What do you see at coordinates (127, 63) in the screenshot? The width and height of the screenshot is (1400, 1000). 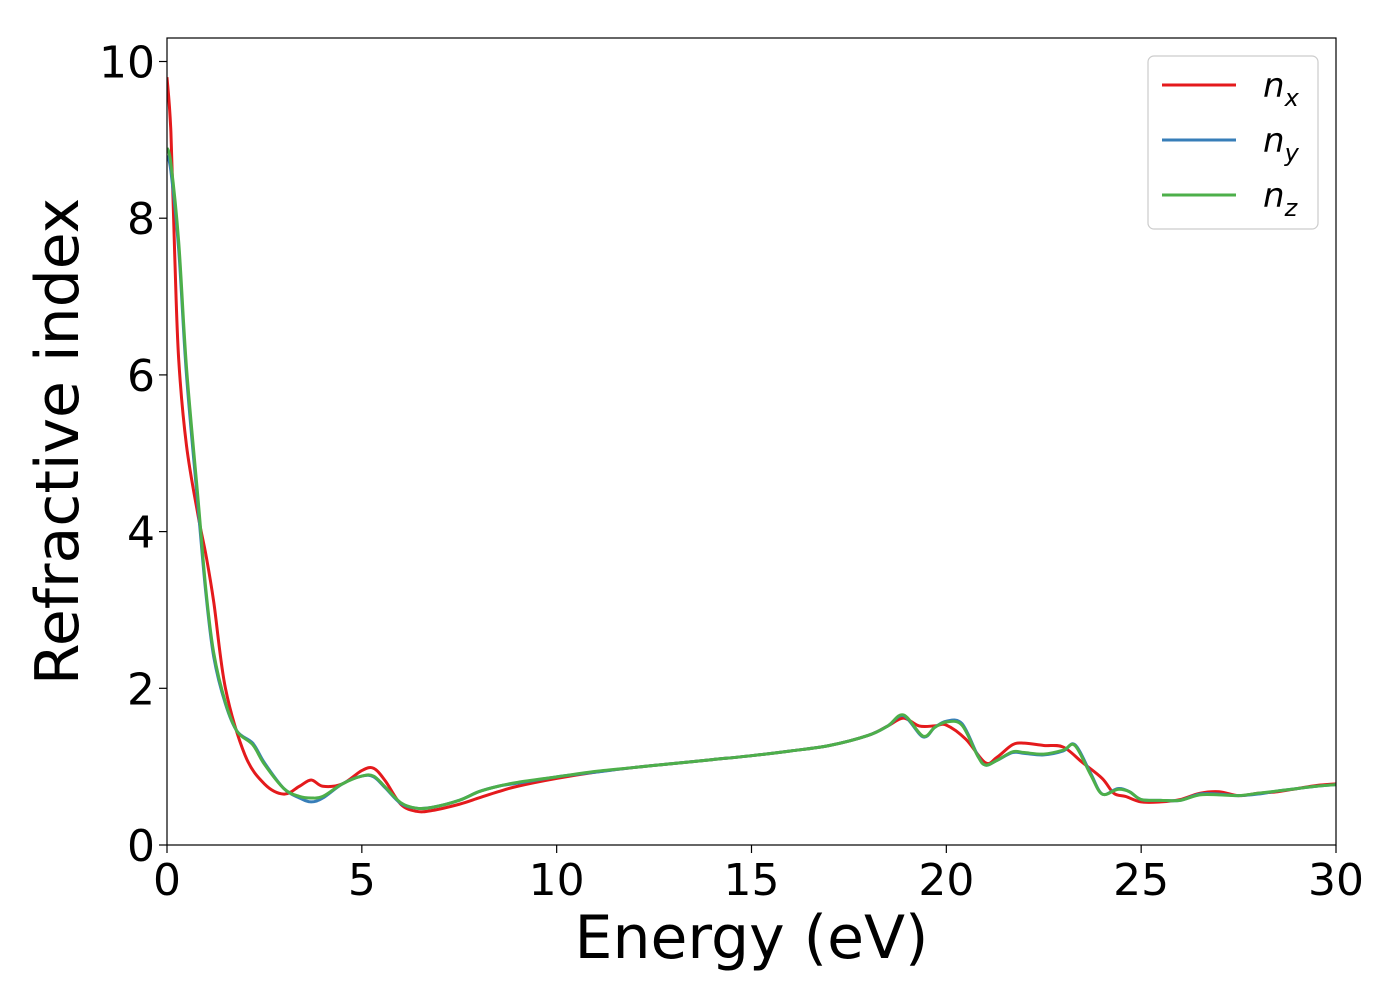 I see `y-tick-label: 10` at bounding box center [127, 63].